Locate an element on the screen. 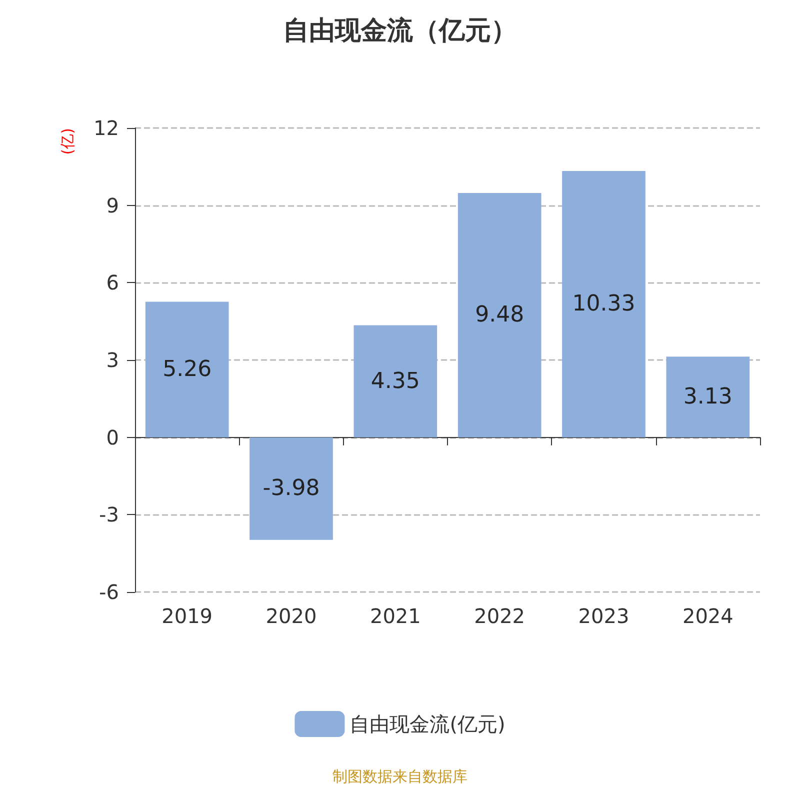  y-tick-label: 3 is located at coordinates (112, 360).